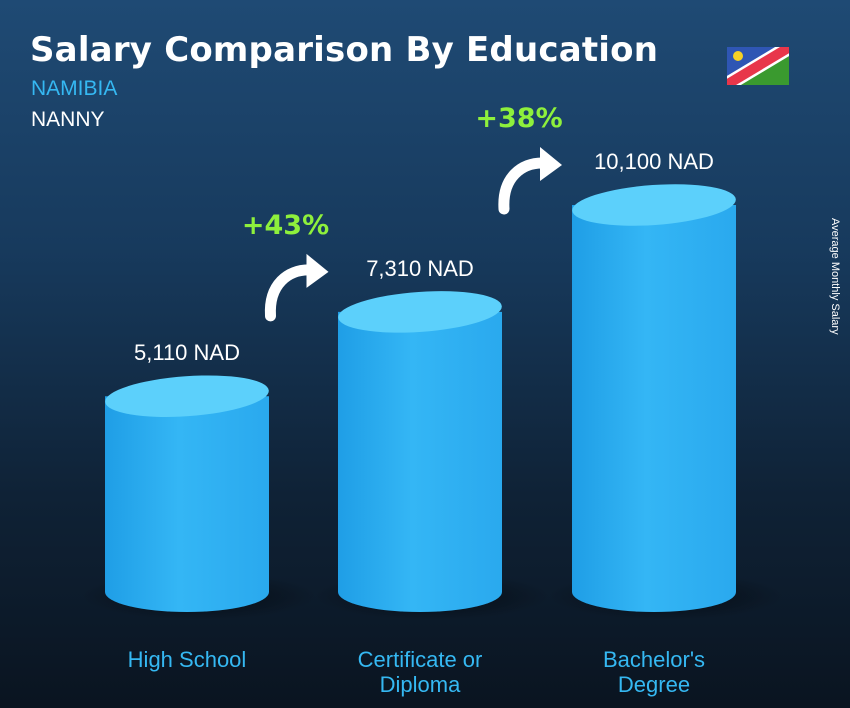 The height and width of the screenshot is (708, 850). What do you see at coordinates (420, 672) in the screenshot?
I see `category-label: Certificate or Diploma` at bounding box center [420, 672].